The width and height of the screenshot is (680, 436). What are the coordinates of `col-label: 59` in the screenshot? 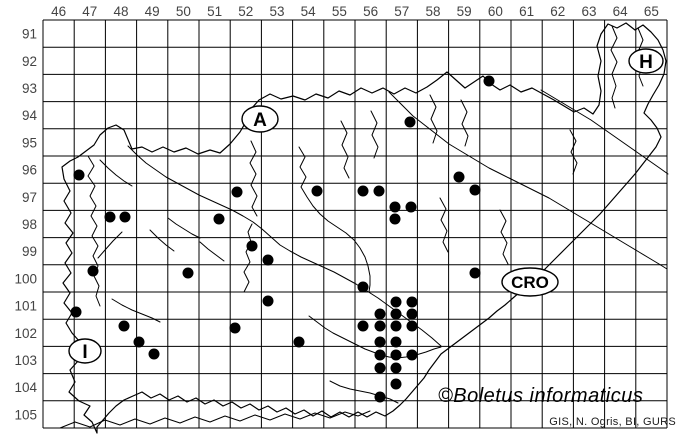 It's located at (464, 11).